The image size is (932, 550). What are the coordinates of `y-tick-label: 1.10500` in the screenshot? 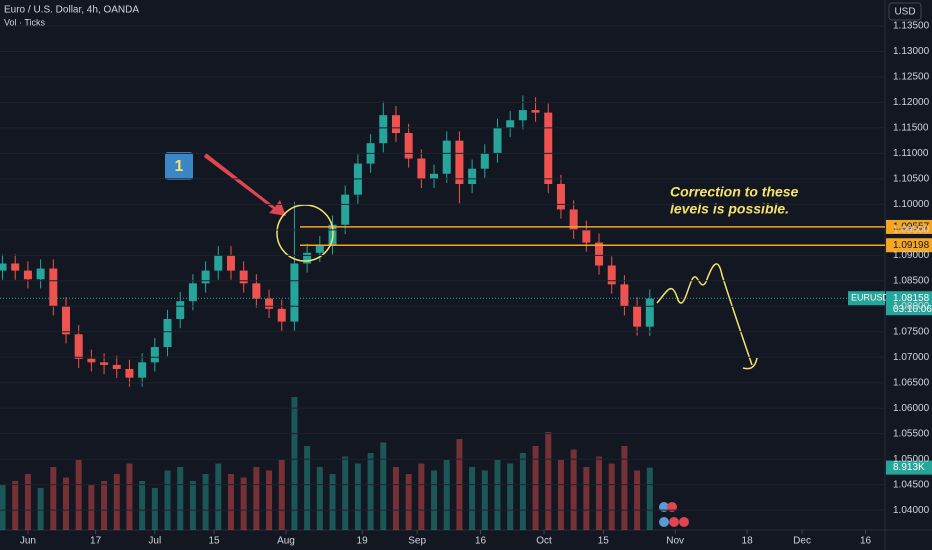 It's located at (911, 179).